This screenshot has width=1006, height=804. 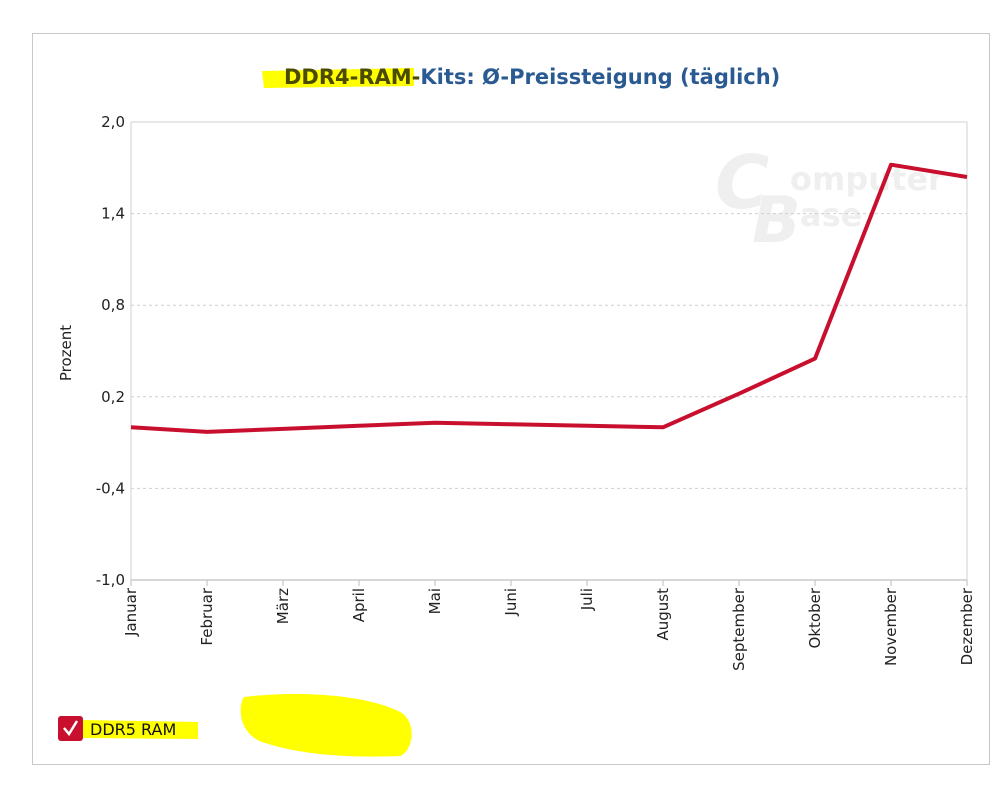 What do you see at coordinates (891, 626) in the screenshot?
I see `x-tick-label: November` at bounding box center [891, 626].